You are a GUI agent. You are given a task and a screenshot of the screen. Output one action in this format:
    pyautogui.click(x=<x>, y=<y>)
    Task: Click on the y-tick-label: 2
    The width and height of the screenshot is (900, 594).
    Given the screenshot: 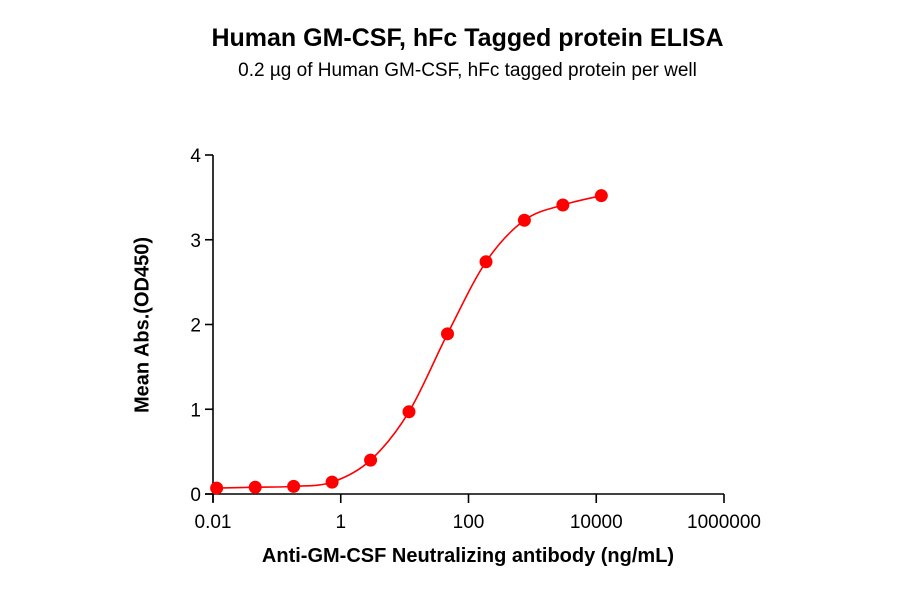 What is the action you would take?
    pyautogui.click(x=195, y=326)
    